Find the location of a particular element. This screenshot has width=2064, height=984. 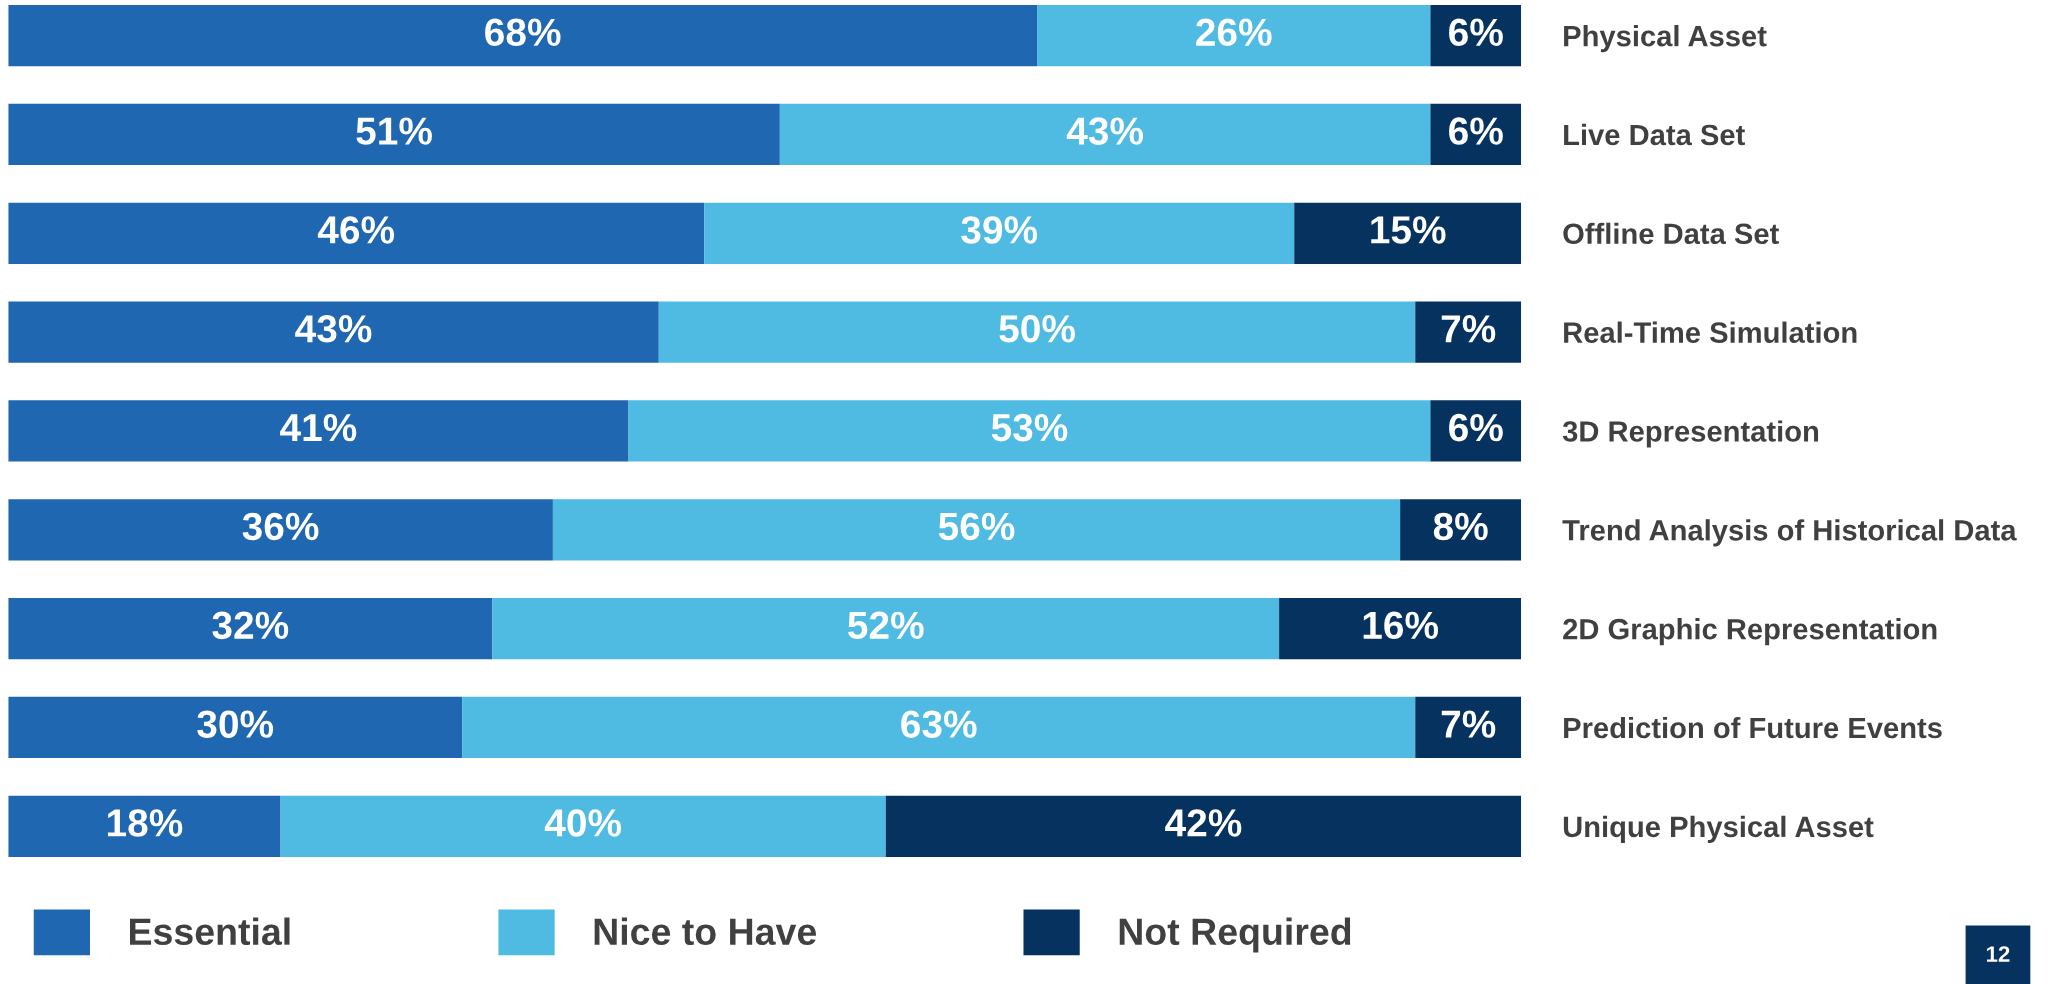

y-tick-label: Prediction of Future Events is located at coordinates (1753, 727).